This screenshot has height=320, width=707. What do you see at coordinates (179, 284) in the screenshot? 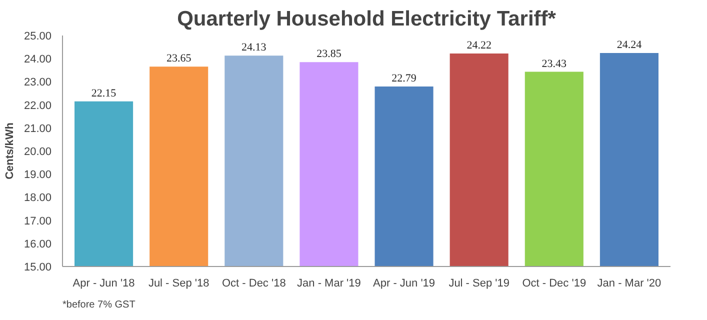
I see `x-tick-label: Jul - Sep '18` at bounding box center [179, 284].